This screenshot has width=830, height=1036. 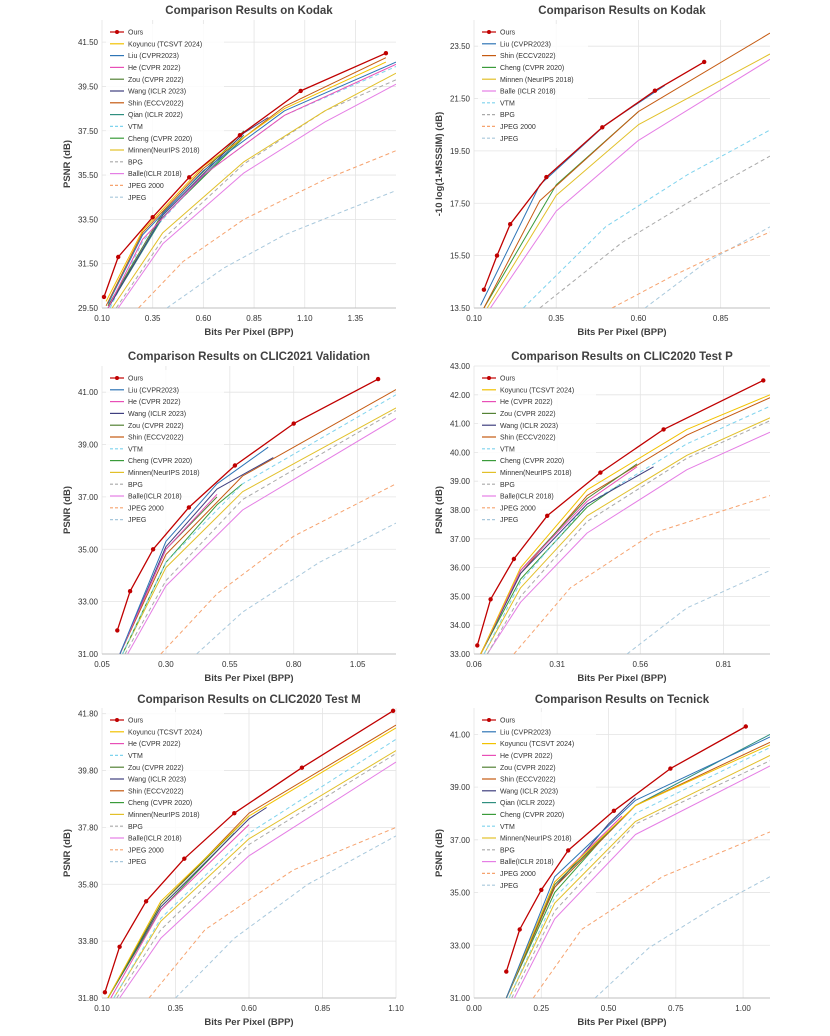 What do you see at coordinates (690, 269) in the screenshot?
I see `series-line-jpeg-2000` at bounding box center [690, 269].